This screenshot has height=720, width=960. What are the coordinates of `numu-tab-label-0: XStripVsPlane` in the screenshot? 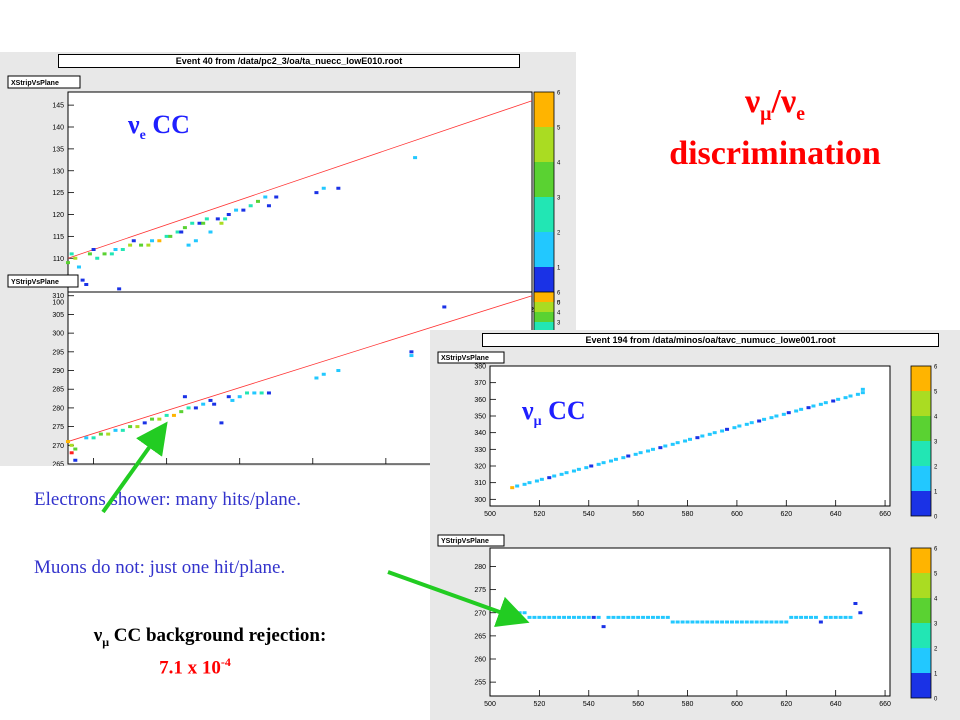 It's located at (465, 358).